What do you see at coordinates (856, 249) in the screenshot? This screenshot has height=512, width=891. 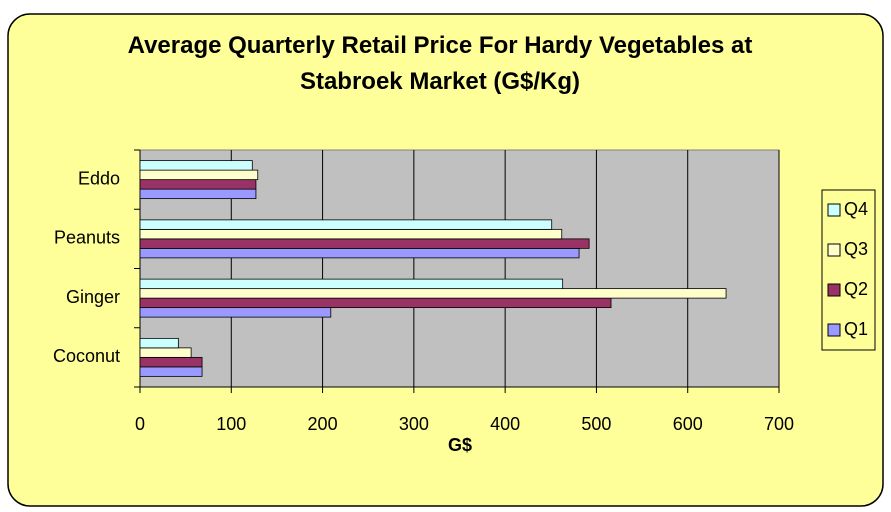 I see `legend-label: Q3` at bounding box center [856, 249].